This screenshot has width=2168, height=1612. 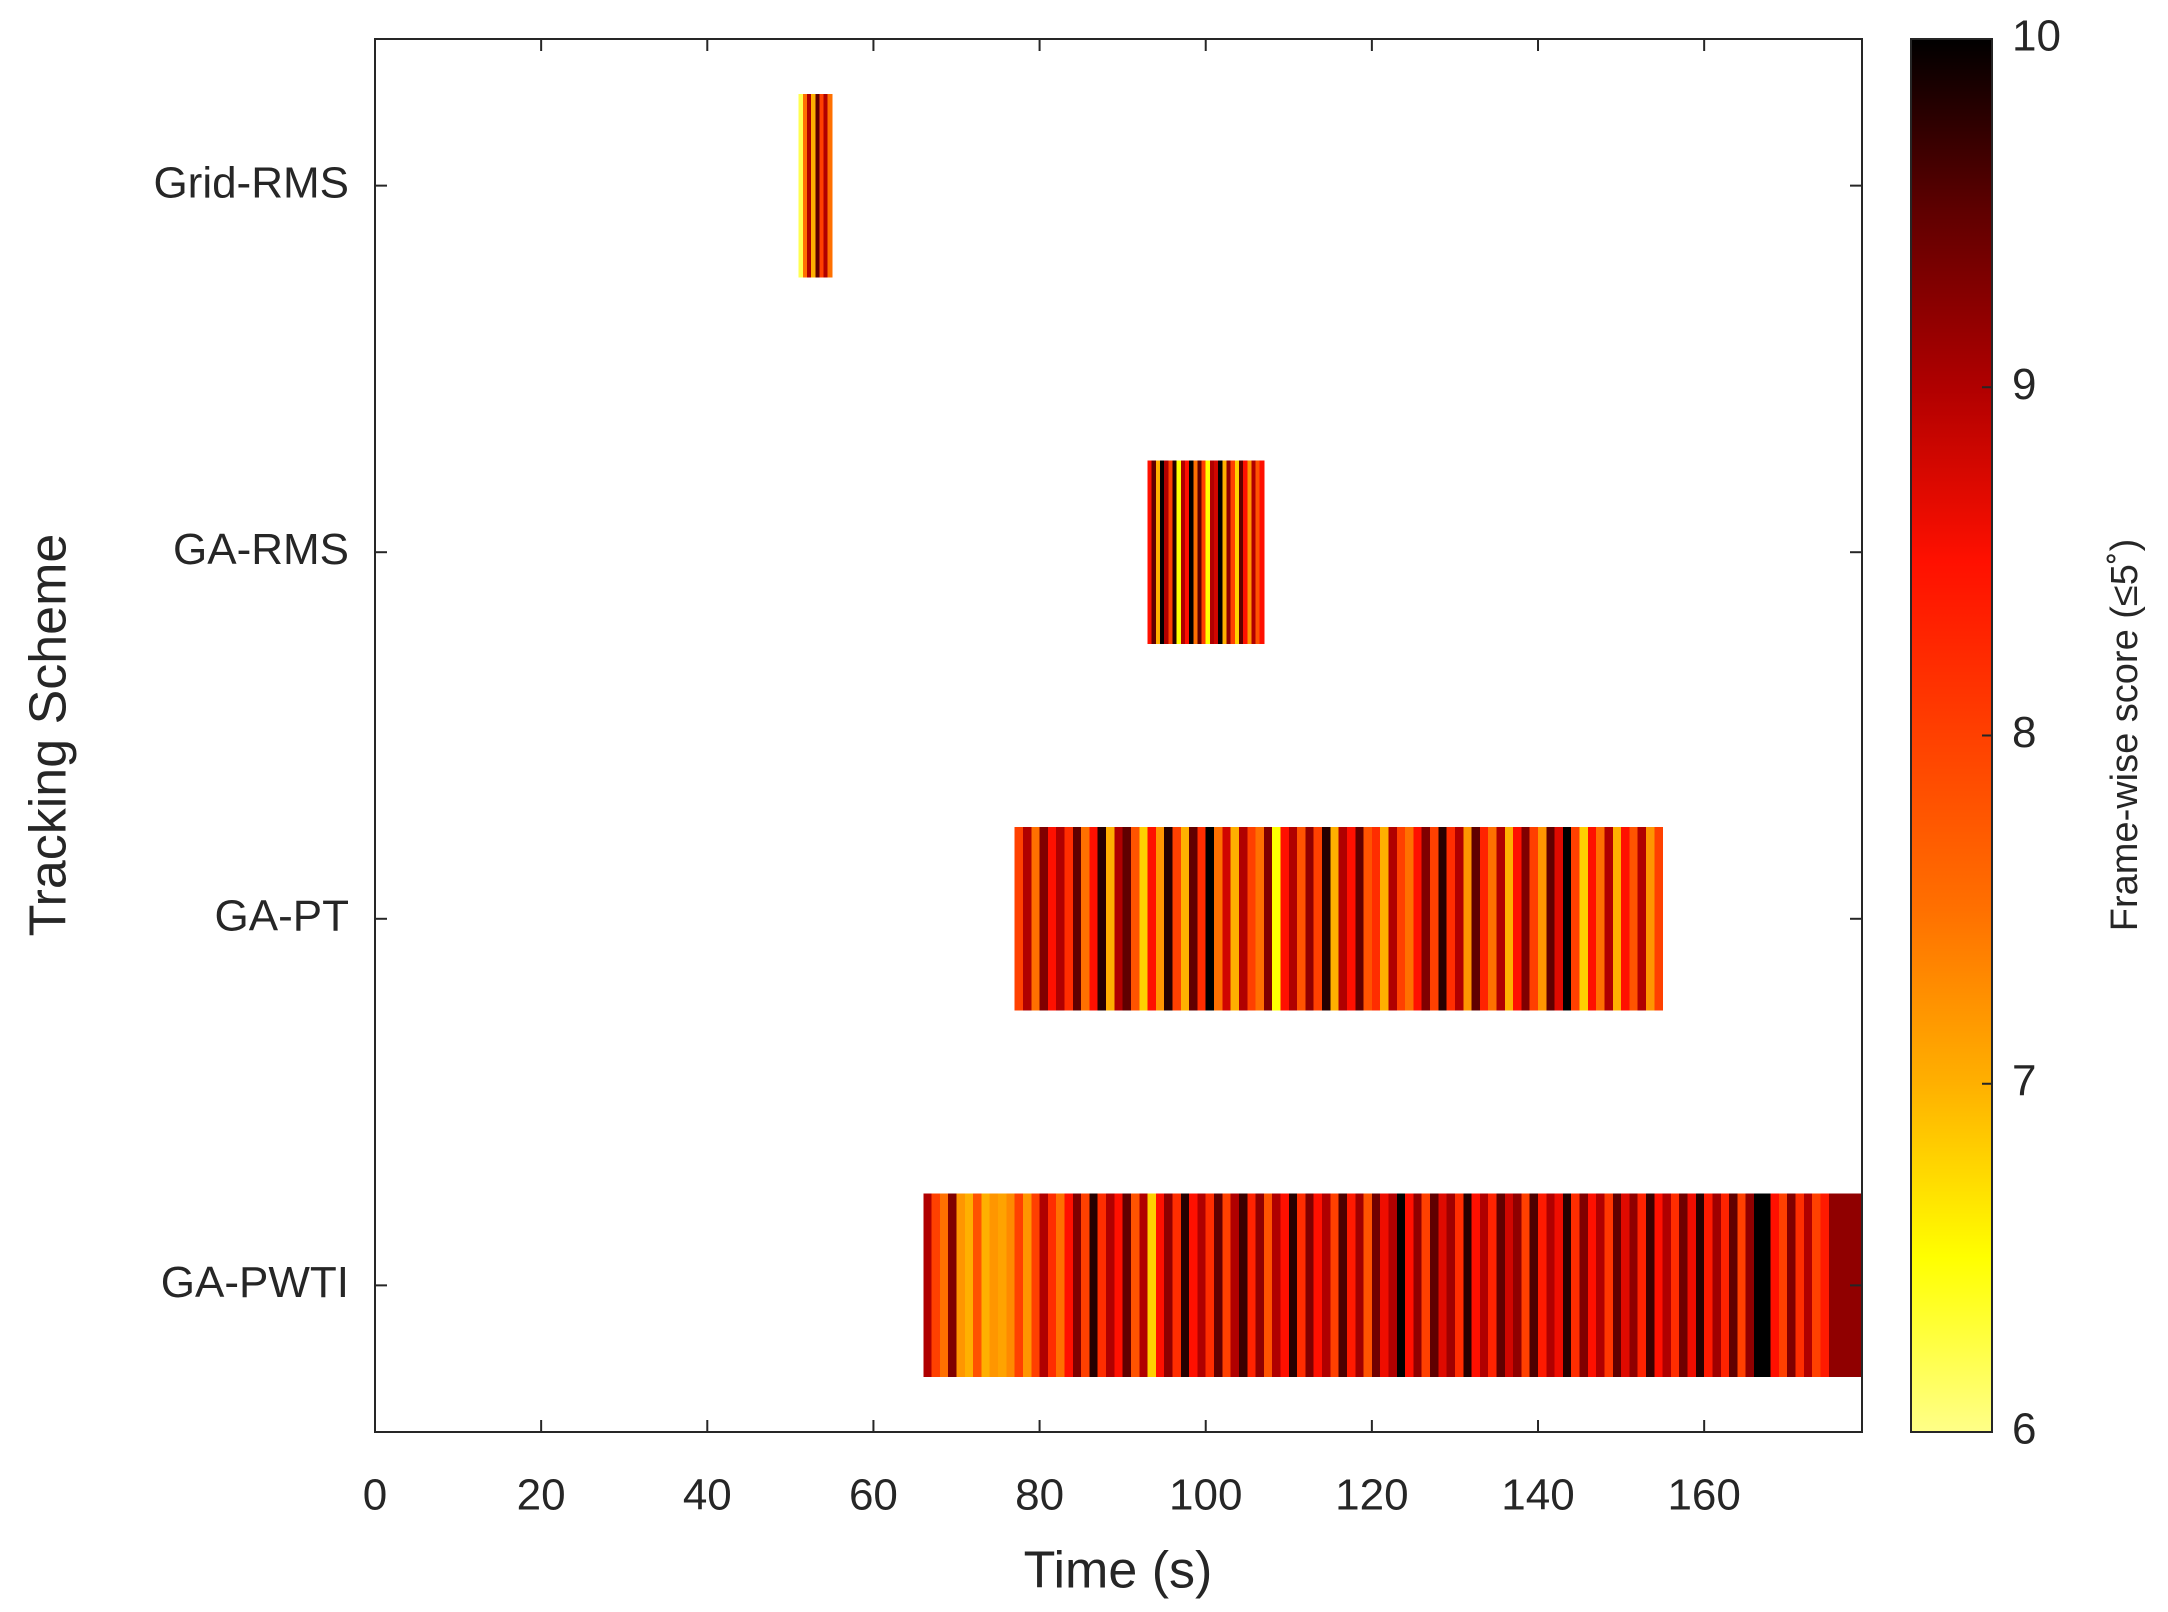 I want to click on x-tick-label: 0, so click(x=375, y=1495).